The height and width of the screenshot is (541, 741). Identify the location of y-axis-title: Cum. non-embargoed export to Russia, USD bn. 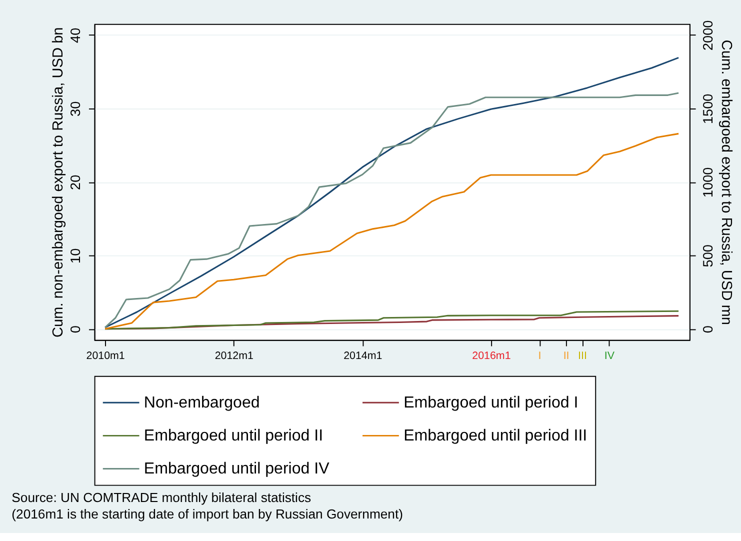
(58, 182).